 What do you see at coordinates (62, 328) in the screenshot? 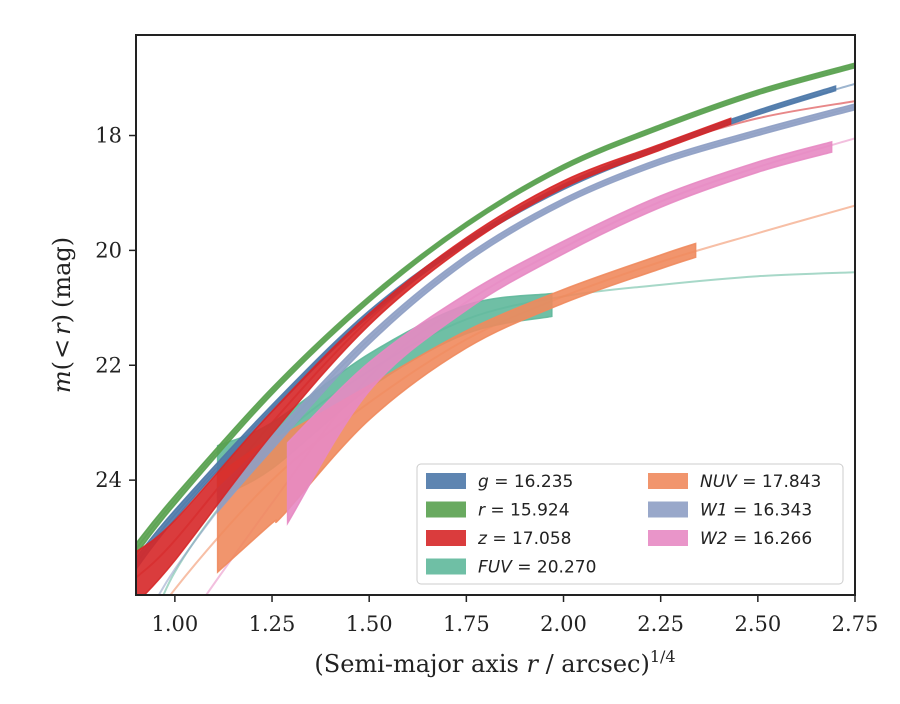
I see `y-axis-title-r: r` at bounding box center [62, 328].